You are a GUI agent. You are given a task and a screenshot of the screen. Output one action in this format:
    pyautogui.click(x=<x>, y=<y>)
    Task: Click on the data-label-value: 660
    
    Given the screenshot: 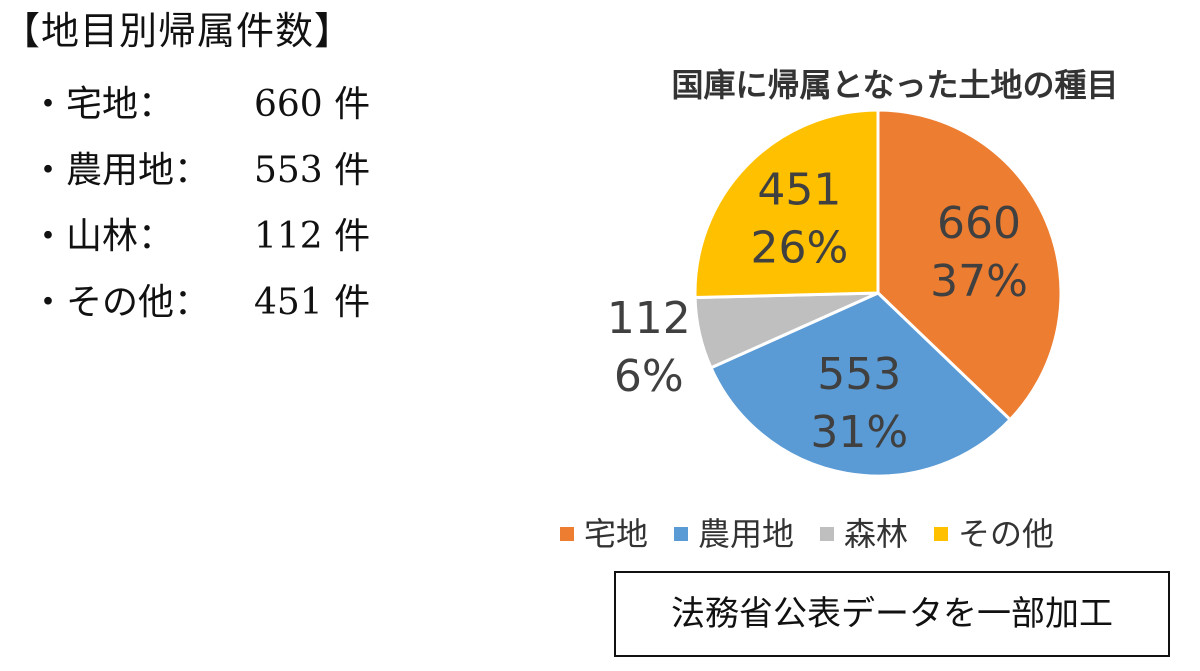 What is the action you would take?
    pyautogui.click(x=979, y=223)
    